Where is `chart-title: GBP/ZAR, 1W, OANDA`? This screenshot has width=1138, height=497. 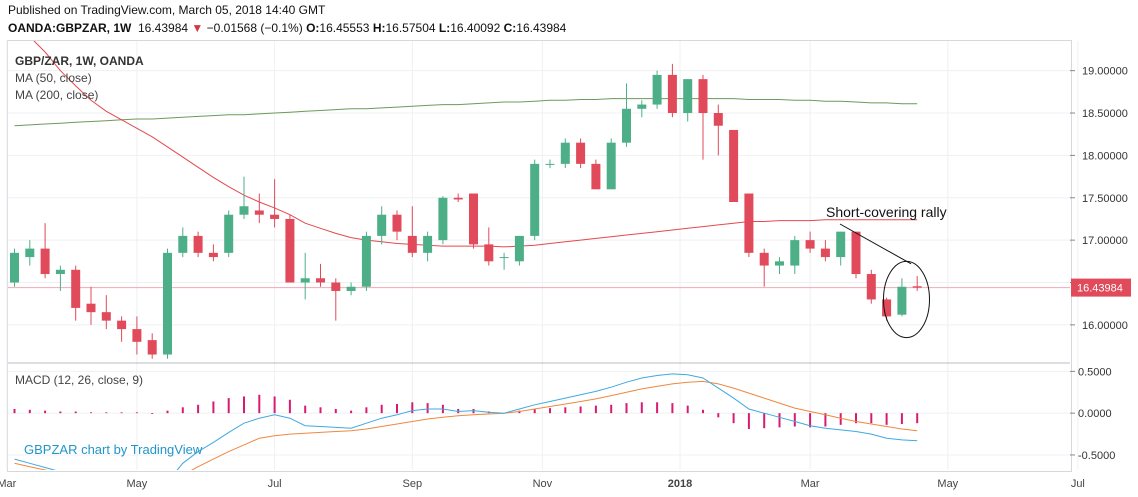 chart-title: GBP/ZAR, 1W, OANDA is located at coordinates (79, 61).